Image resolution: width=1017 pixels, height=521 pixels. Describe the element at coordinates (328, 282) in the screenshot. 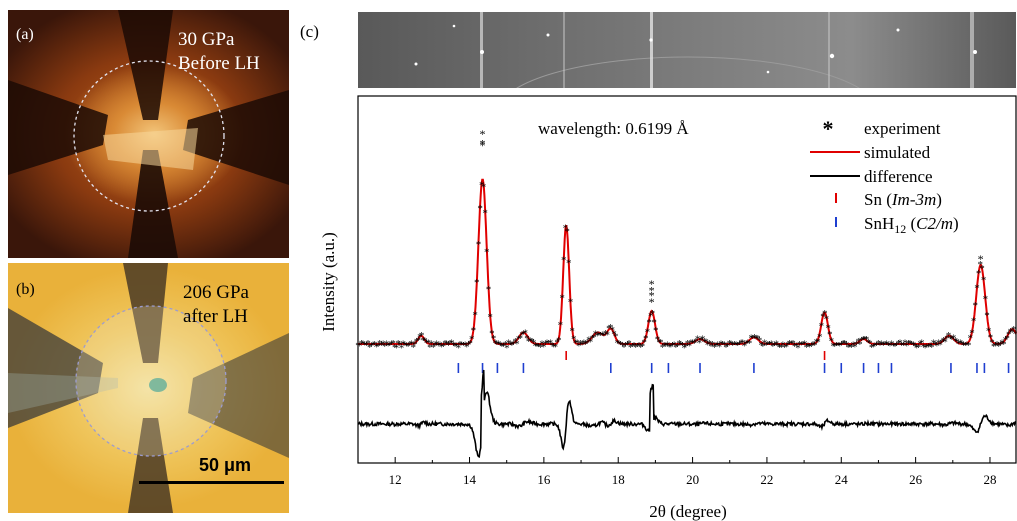

I see `y-axis-label: Intensity (a.u.)` at that location.